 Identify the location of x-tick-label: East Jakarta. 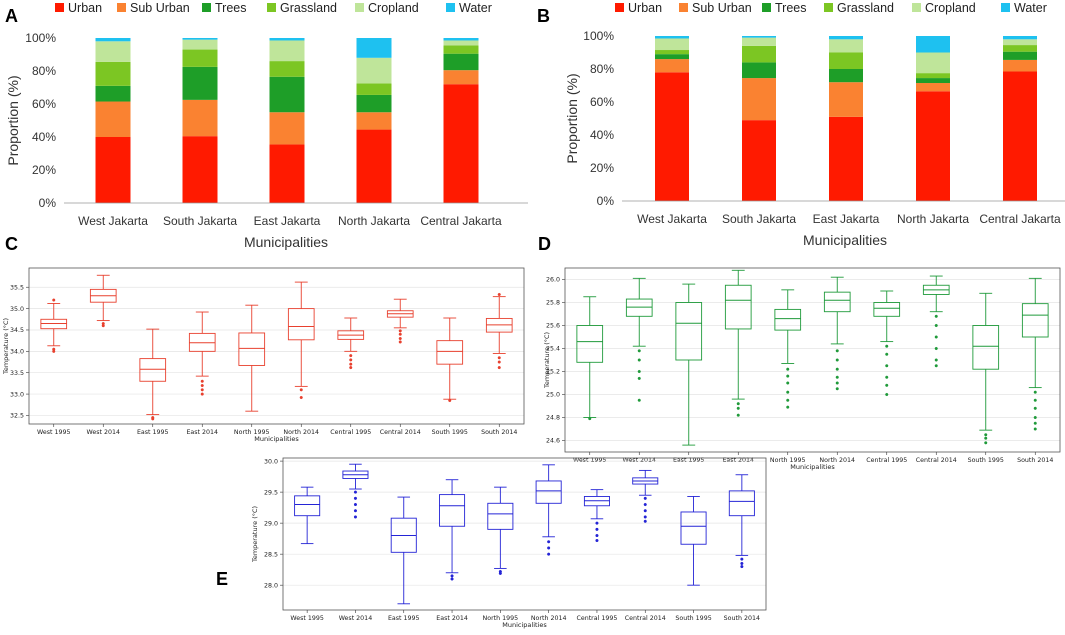
(287, 221).